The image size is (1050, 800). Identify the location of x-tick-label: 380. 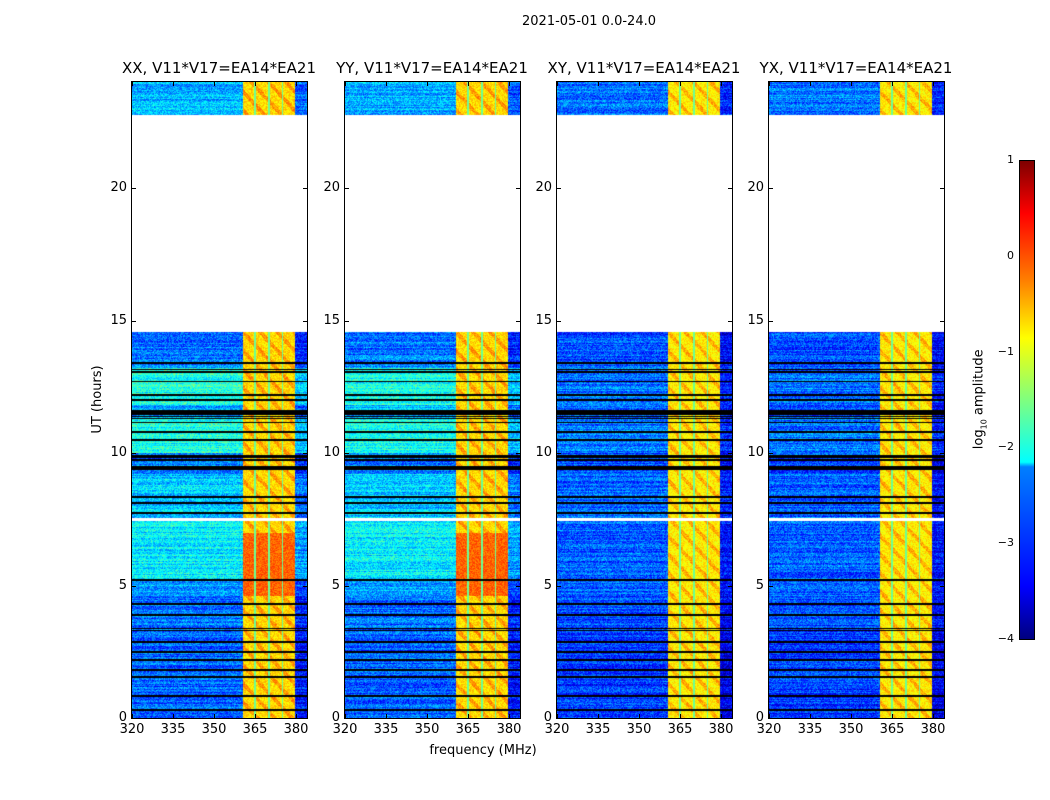
(509, 729).